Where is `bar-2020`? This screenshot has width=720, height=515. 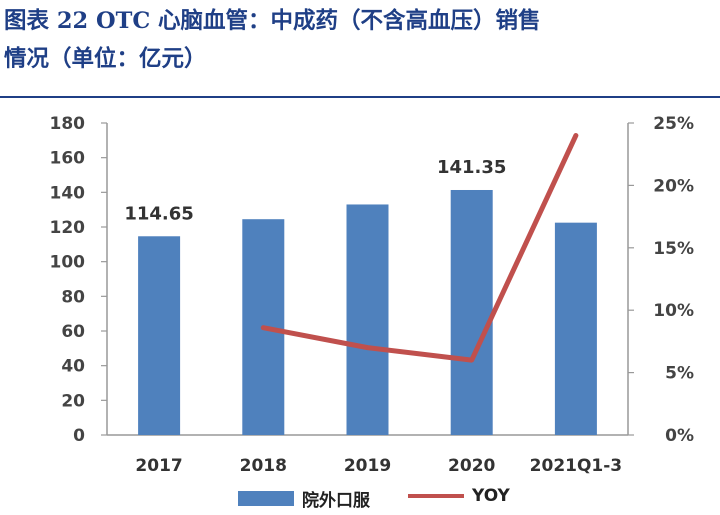
bar-2020 is located at coordinates (471, 312).